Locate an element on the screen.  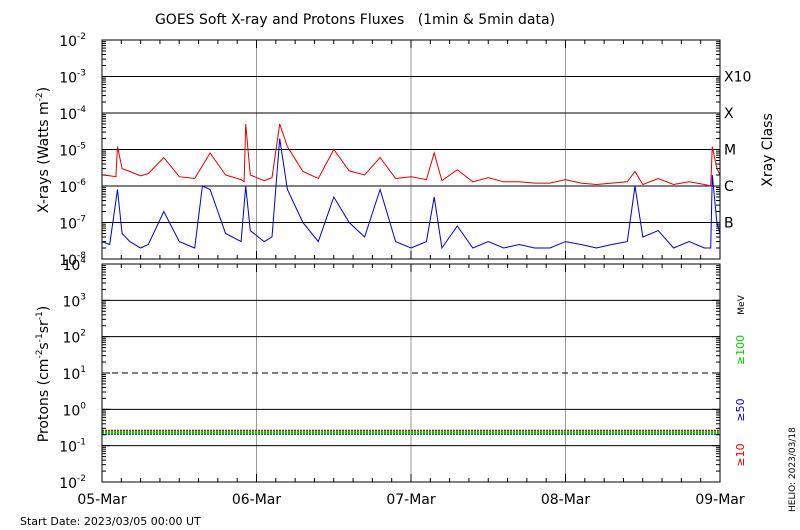
y-tick-label: 10⁻¹ is located at coordinates (72, 447).